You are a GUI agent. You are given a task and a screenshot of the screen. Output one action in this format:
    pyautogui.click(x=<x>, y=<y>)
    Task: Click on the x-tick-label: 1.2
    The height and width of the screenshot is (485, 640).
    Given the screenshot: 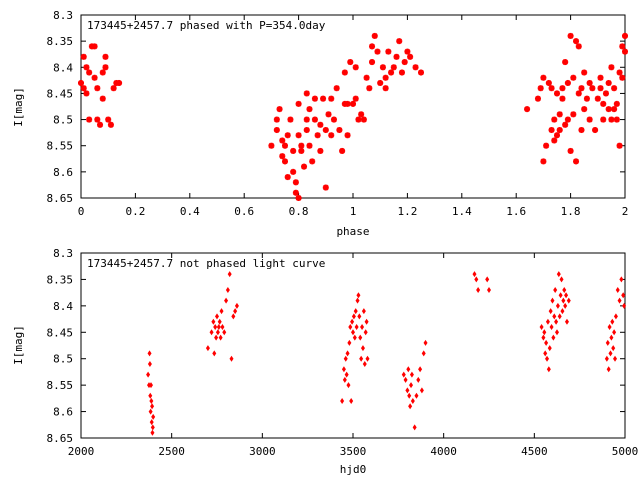 What is the action you would take?
    pyautogui.click(x=407, y=211)
    